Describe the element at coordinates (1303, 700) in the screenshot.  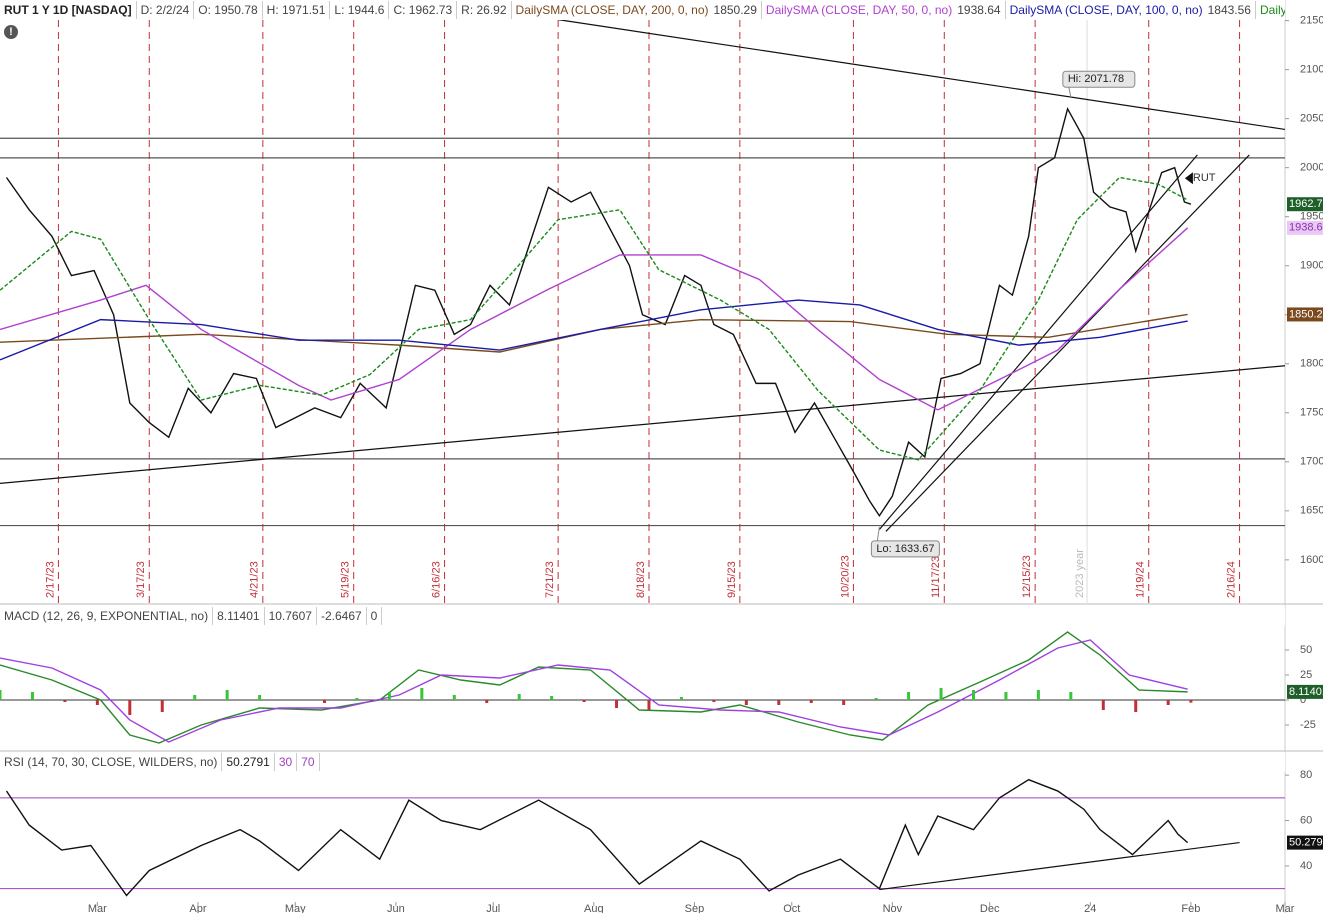
I see `y-tick-label: 0` at that location.